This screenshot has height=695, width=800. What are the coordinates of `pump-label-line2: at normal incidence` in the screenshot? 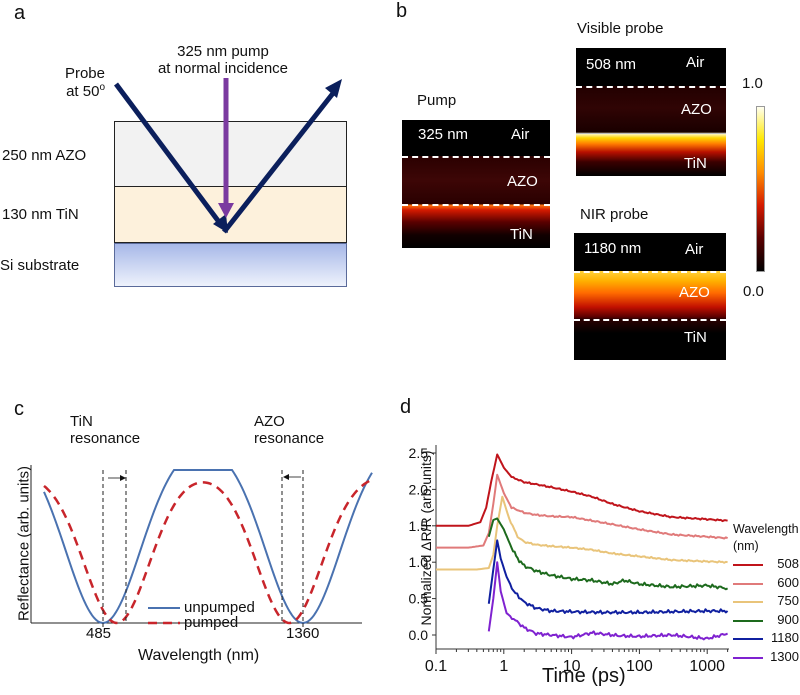 It's located at (223, 68).